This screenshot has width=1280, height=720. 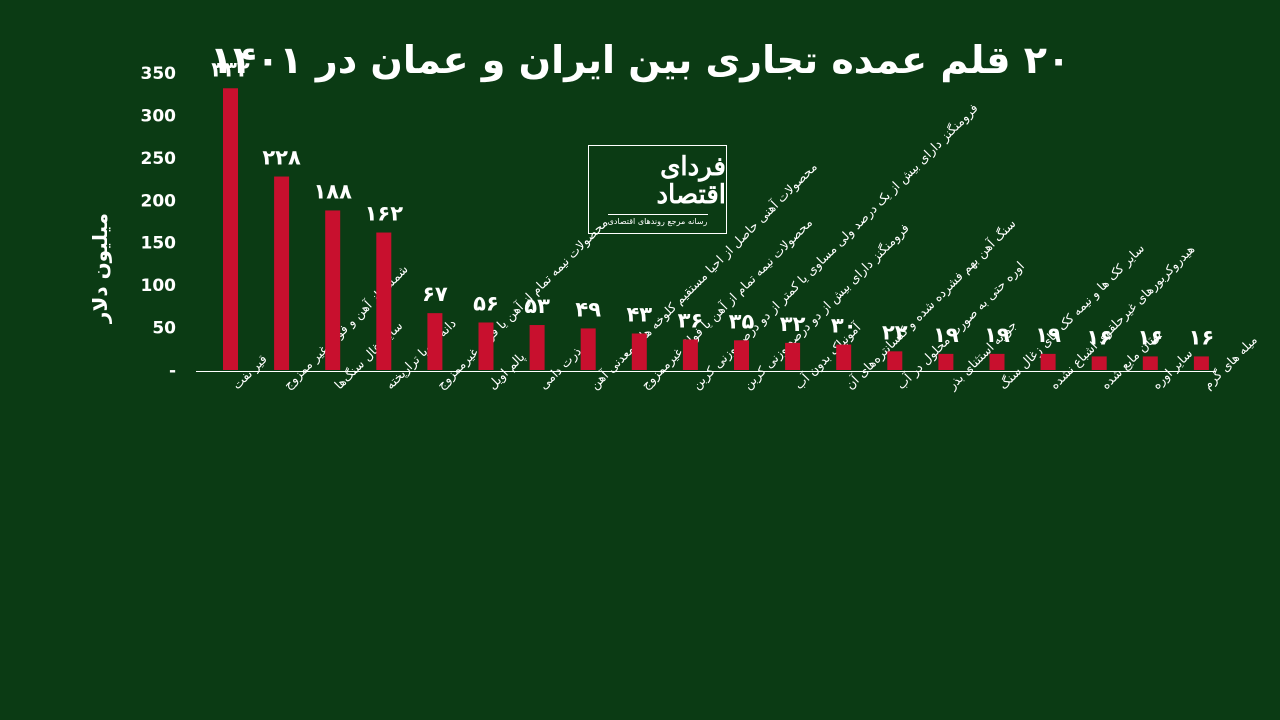 What do you see at coordinates (844, 326) in the screenshot?
I see `data-label: ۳۰` at bounding box center [844, 326].